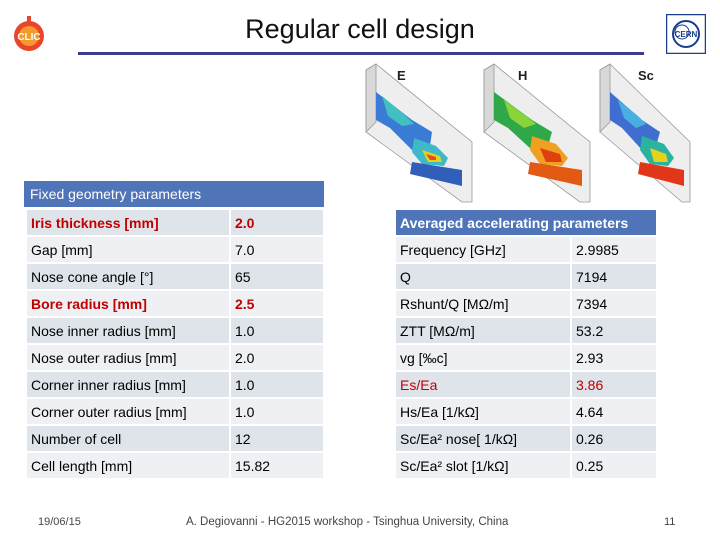 The image size is (720, 540). What do you see at coordinates (361, 53) in the screenshot?
I see `title-underline` at bounding box center [361, 53].